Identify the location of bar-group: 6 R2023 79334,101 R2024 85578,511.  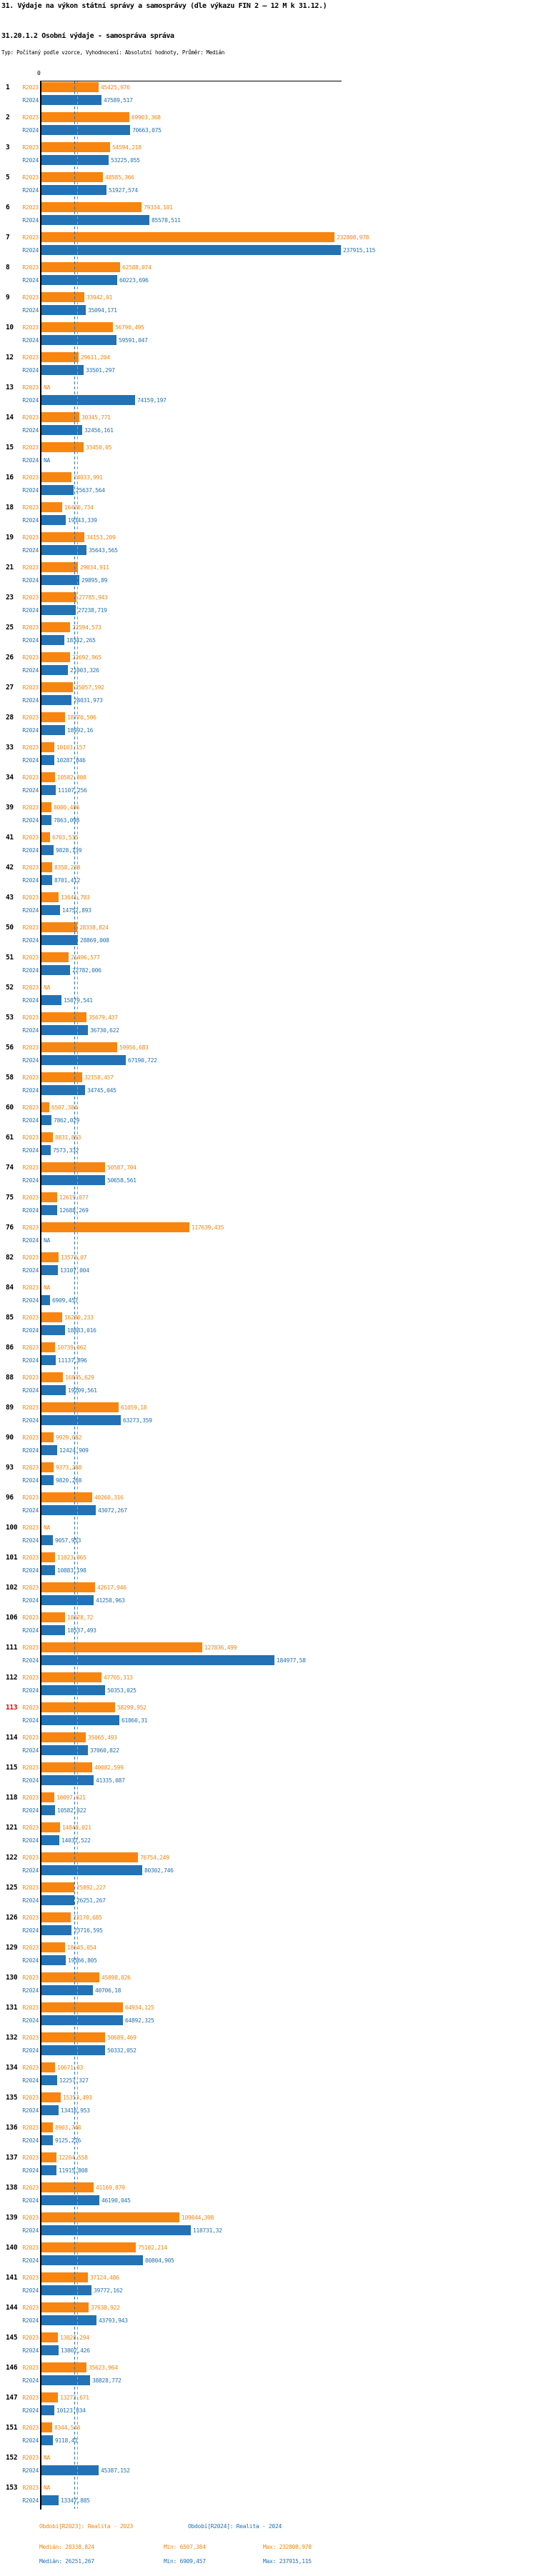
(268, 213).